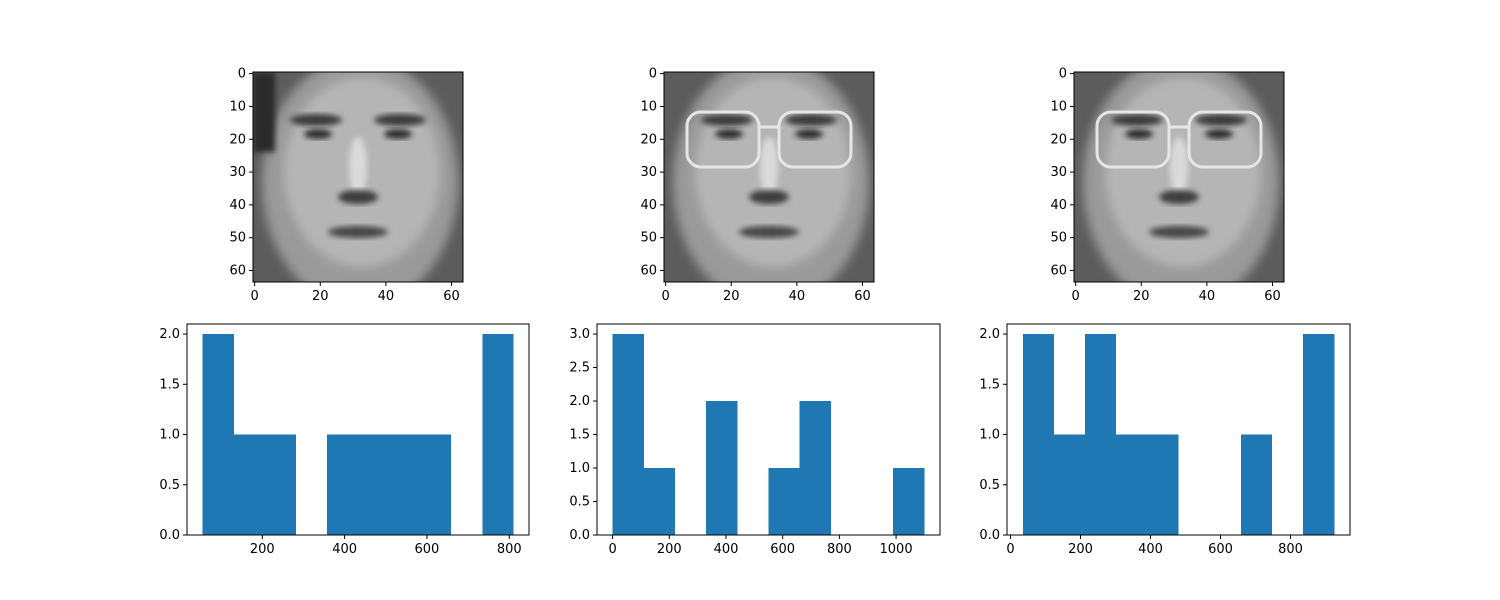  I want to click on histogram-chart: 200 400 600 800 0.0 0.5 1.0 1.5 2.0, so click(344, 440).